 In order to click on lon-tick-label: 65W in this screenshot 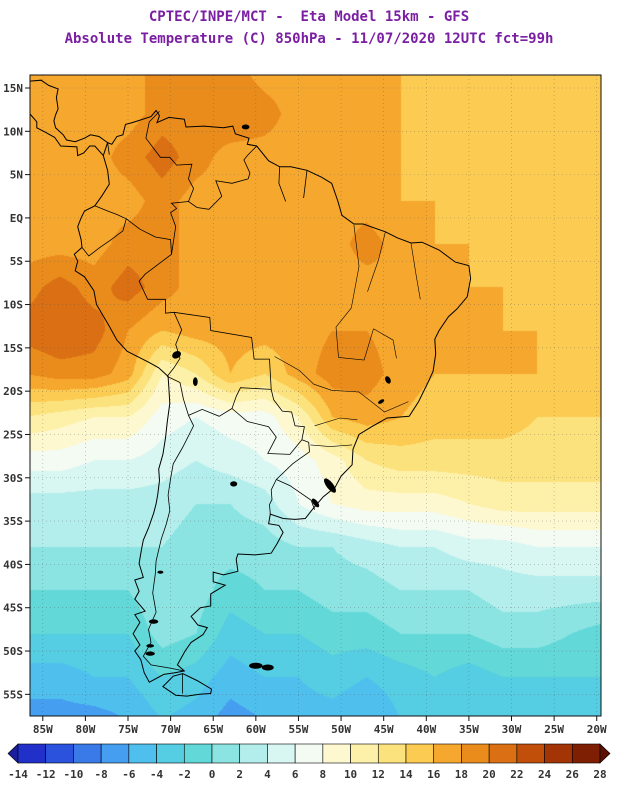, I will do `click(213, 729)`.